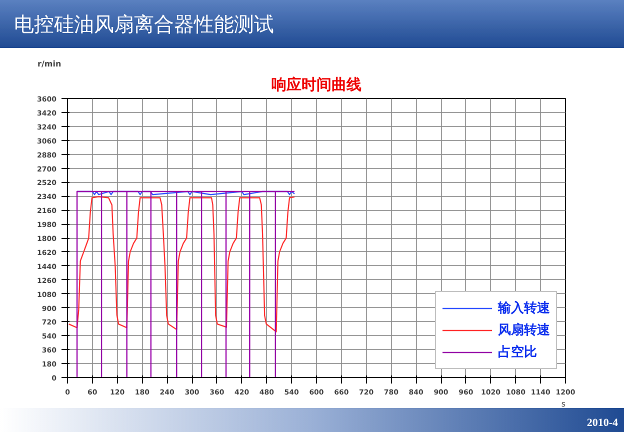  What do you see at coordinates (144, 24) in the screenshot?
I see `chart-title: 电控硅油风扇离合器性能测试` at bounding box center [144, 24].